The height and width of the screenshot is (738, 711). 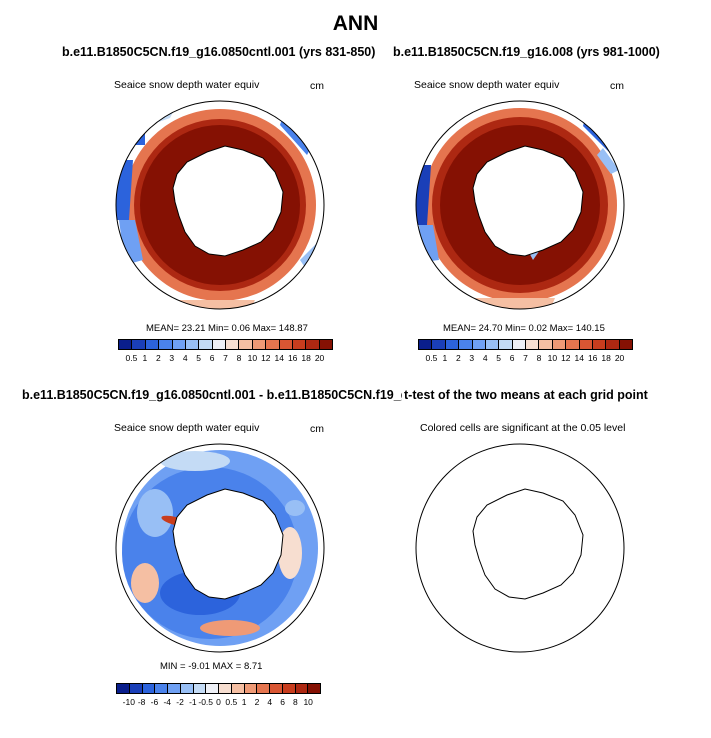 I want to click on panel2-stats: MEAN= 24.70 Min= 0.02 Max= 140.15, so click(x=524, y=328).